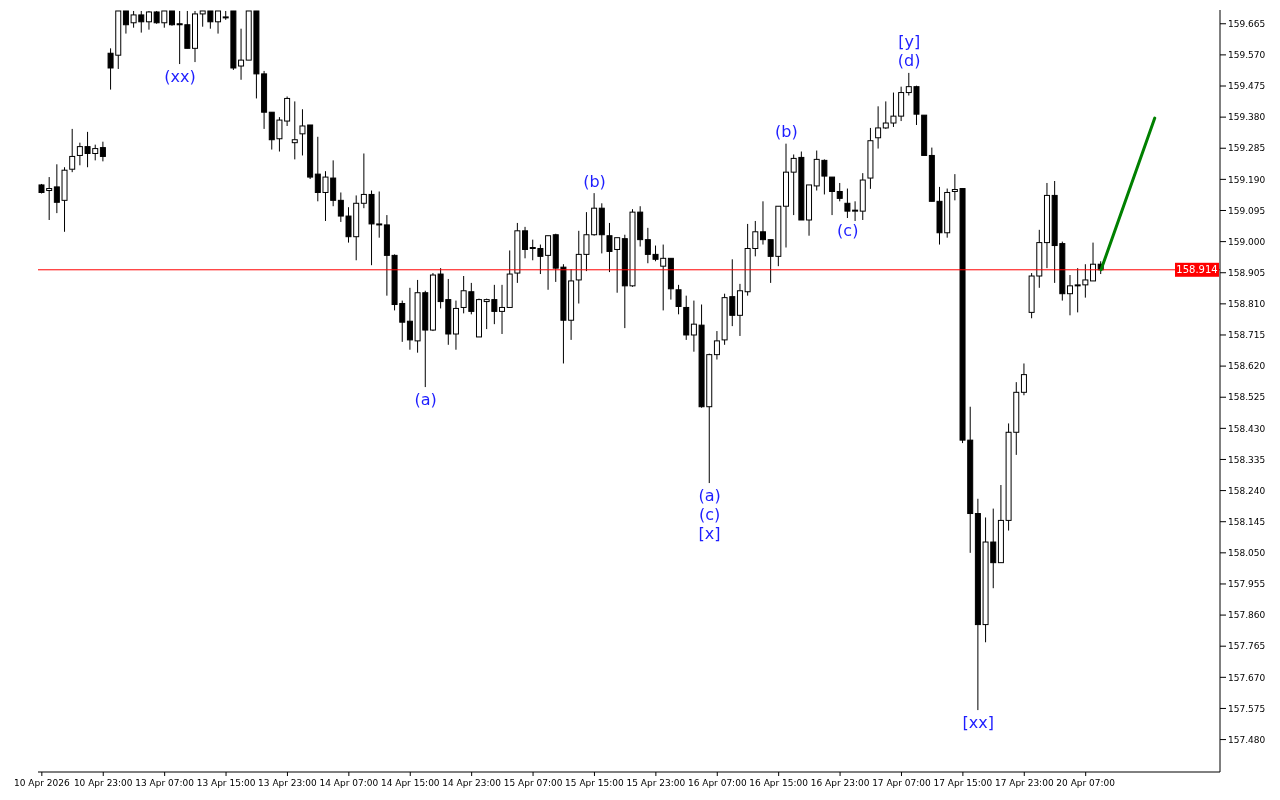 This screenshot has width=1280, height=800. I want to click on y-tick-label: 157.670, so click(1247, 677).